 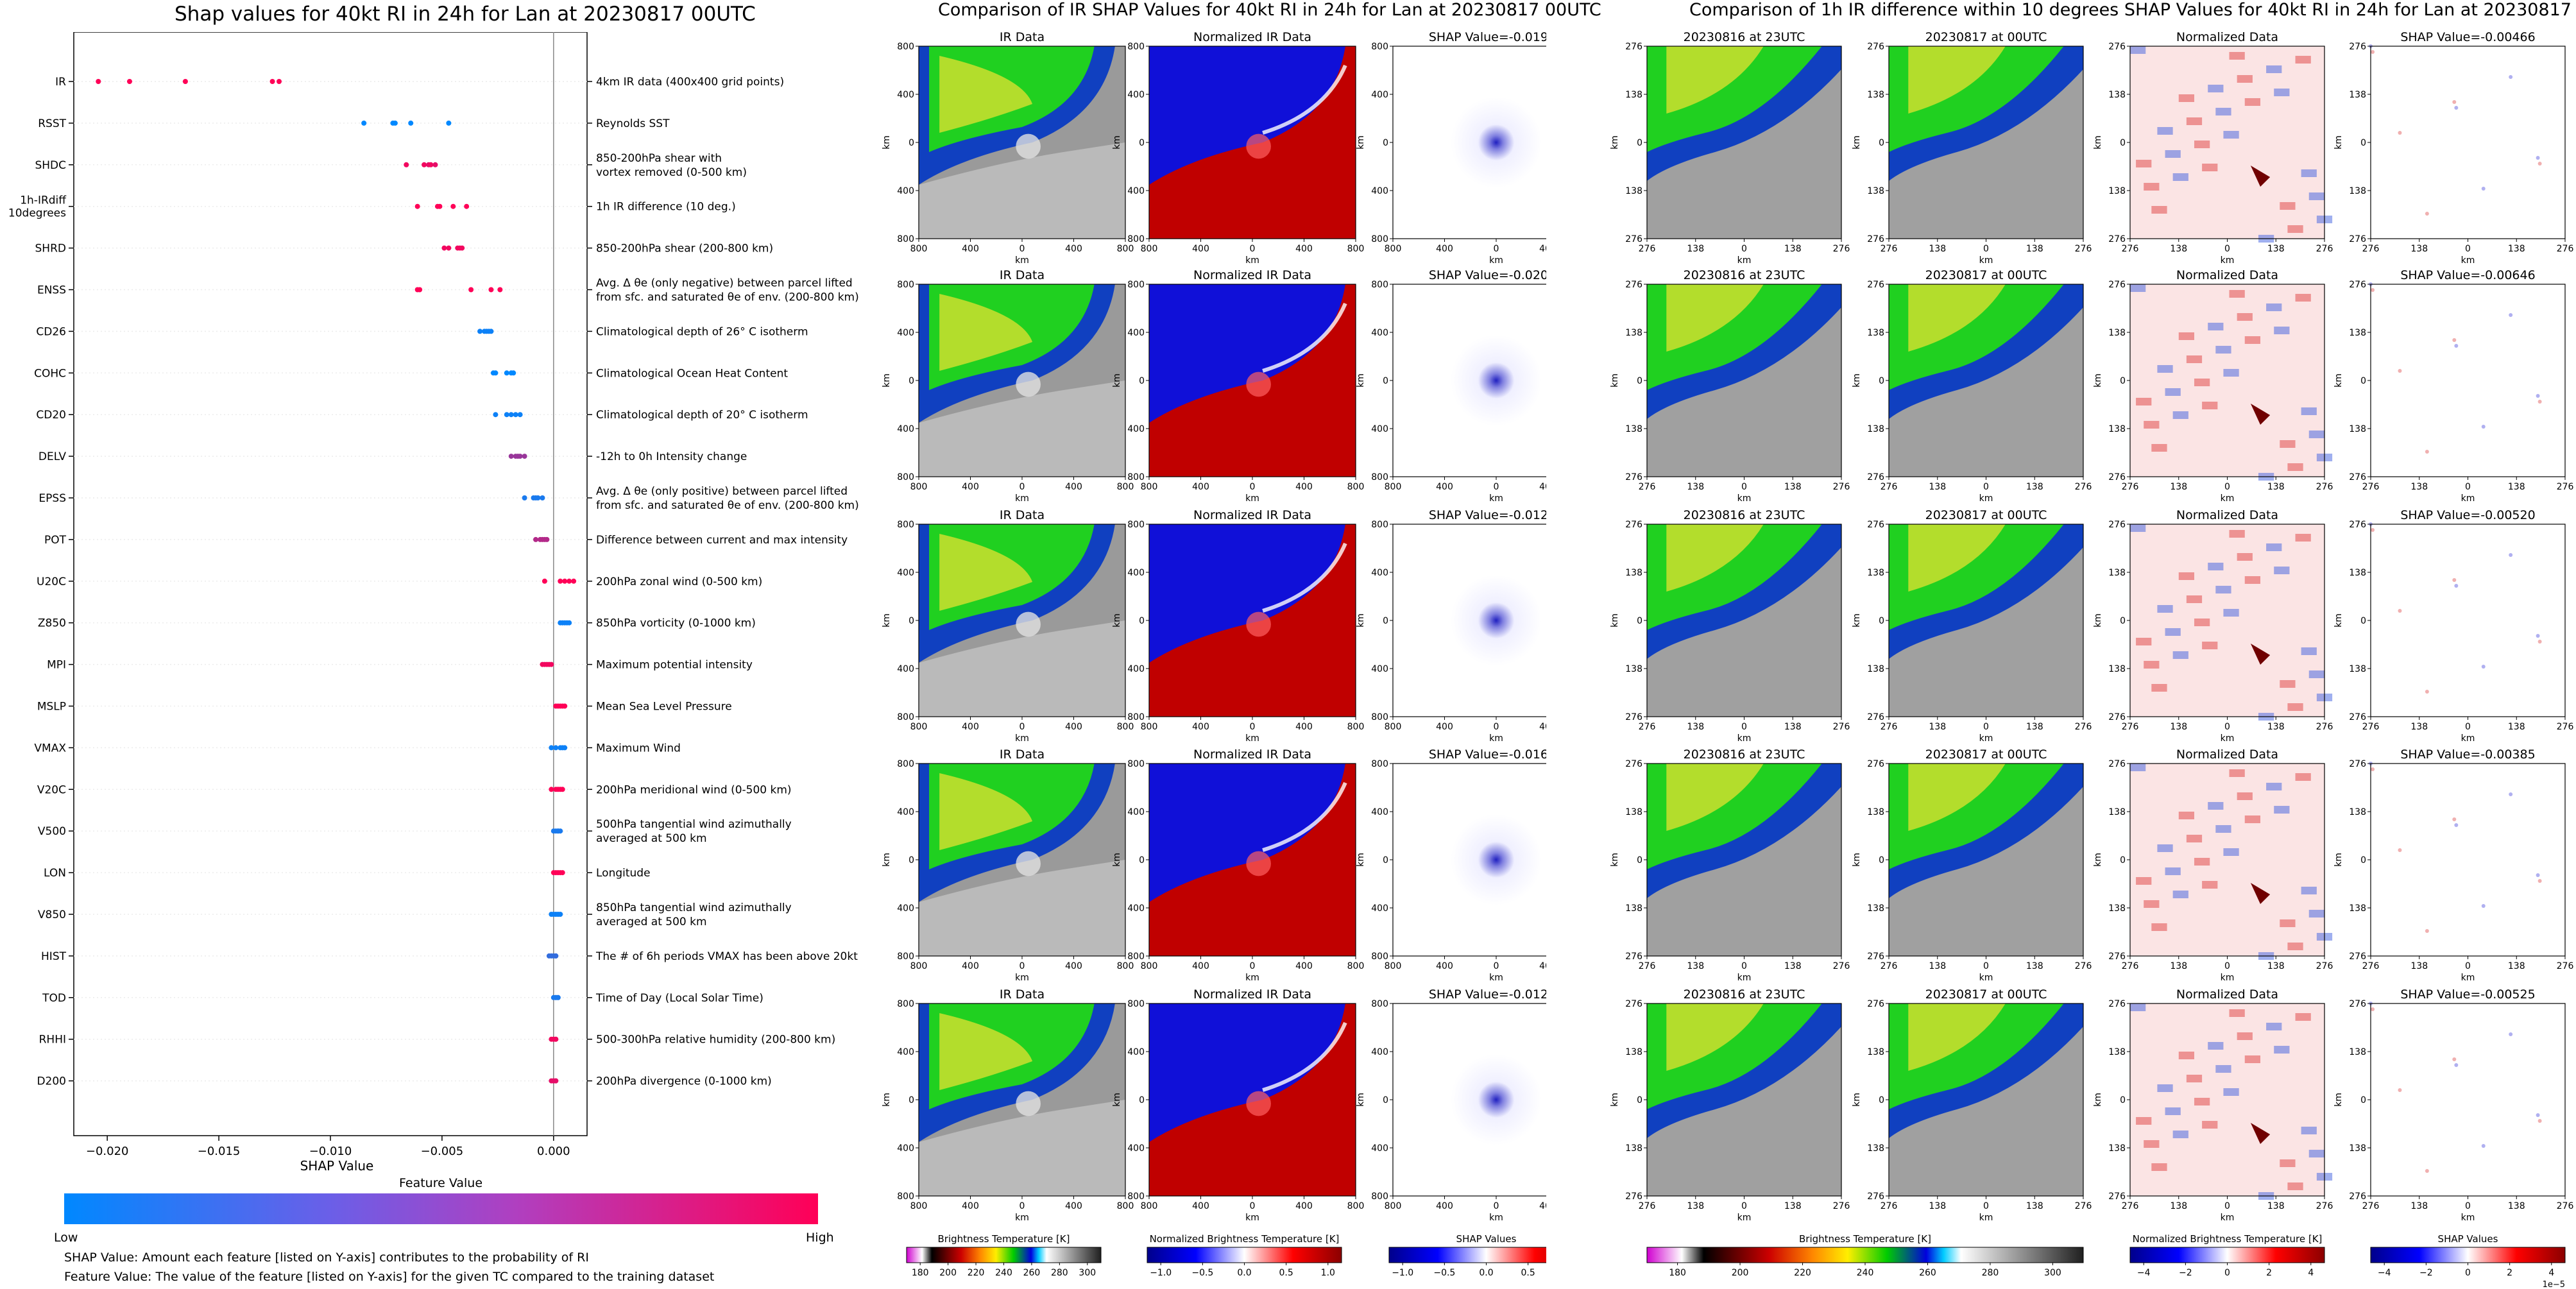 I want to click on subplot-title: 20230817 at 00UTC, so click(x=1986, y=755).